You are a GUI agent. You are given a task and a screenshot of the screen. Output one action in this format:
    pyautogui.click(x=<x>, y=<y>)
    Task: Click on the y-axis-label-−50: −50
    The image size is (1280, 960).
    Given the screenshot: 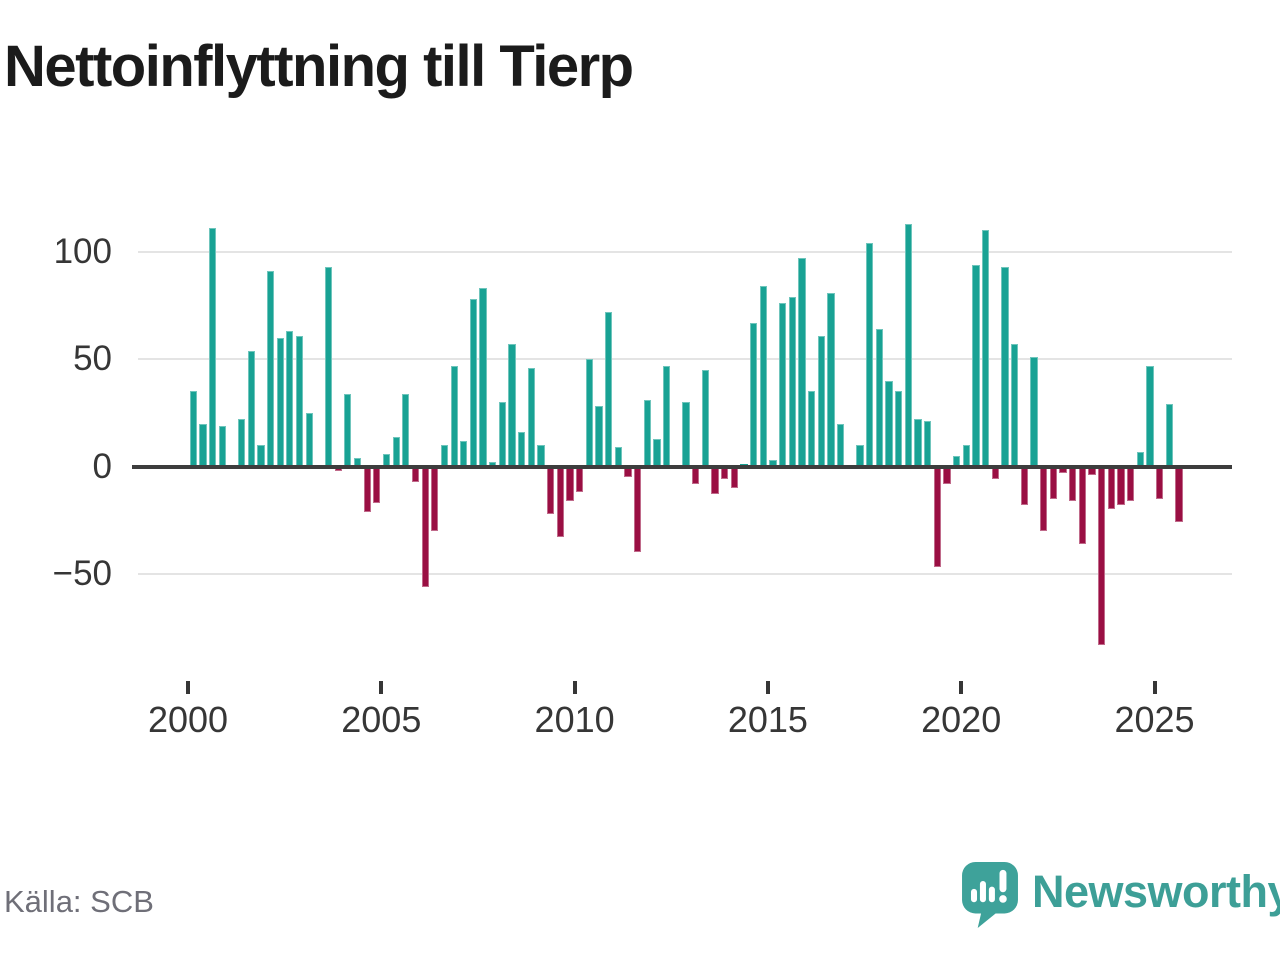 What is the action you would take?
    pyautogui.click(x=82, y=573)
    